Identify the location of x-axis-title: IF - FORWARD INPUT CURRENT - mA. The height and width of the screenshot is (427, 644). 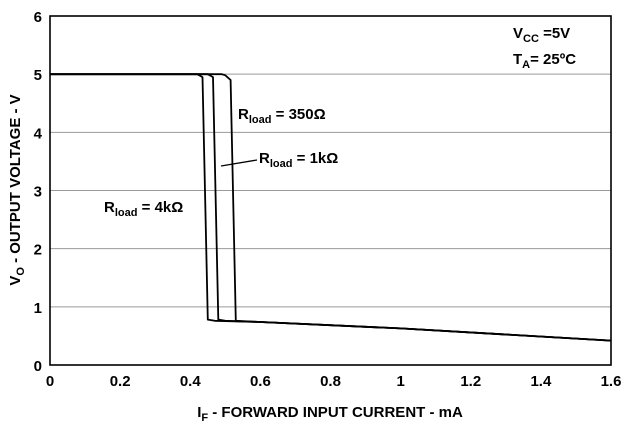
(330, 414).